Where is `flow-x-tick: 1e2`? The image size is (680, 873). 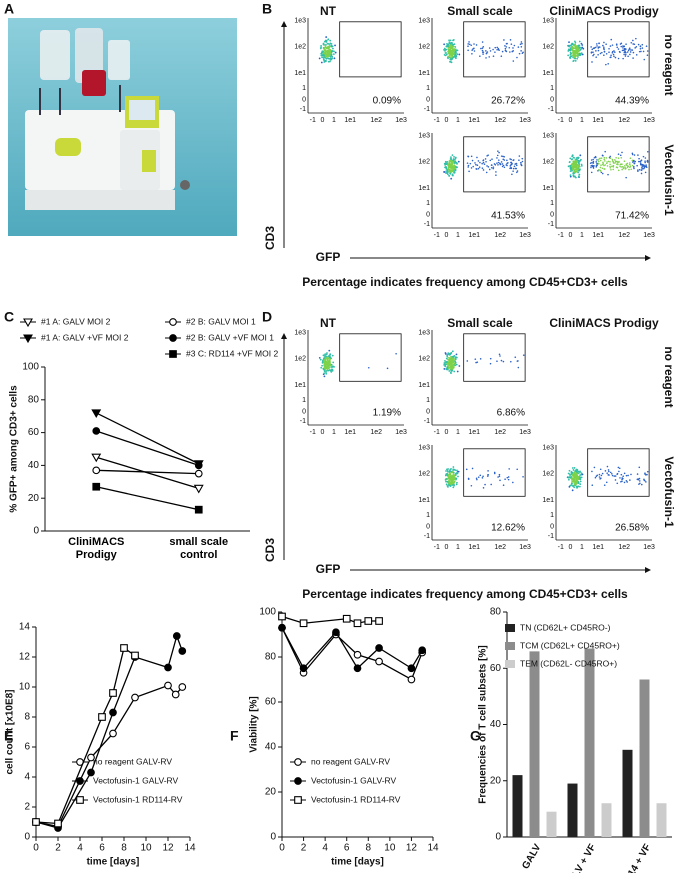 flow-x-tick: 1e2 is located at coordinates (376, 432).